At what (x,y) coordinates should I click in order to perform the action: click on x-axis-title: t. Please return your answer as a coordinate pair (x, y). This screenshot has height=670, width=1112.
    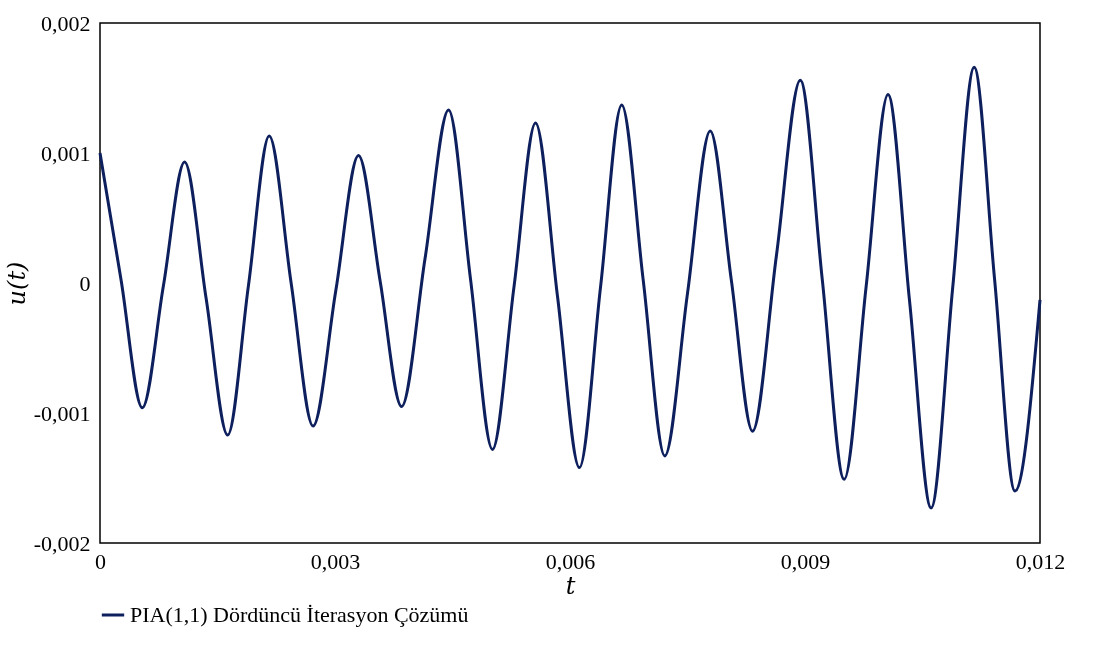
    Looking at the image, I should click on (570, 585).